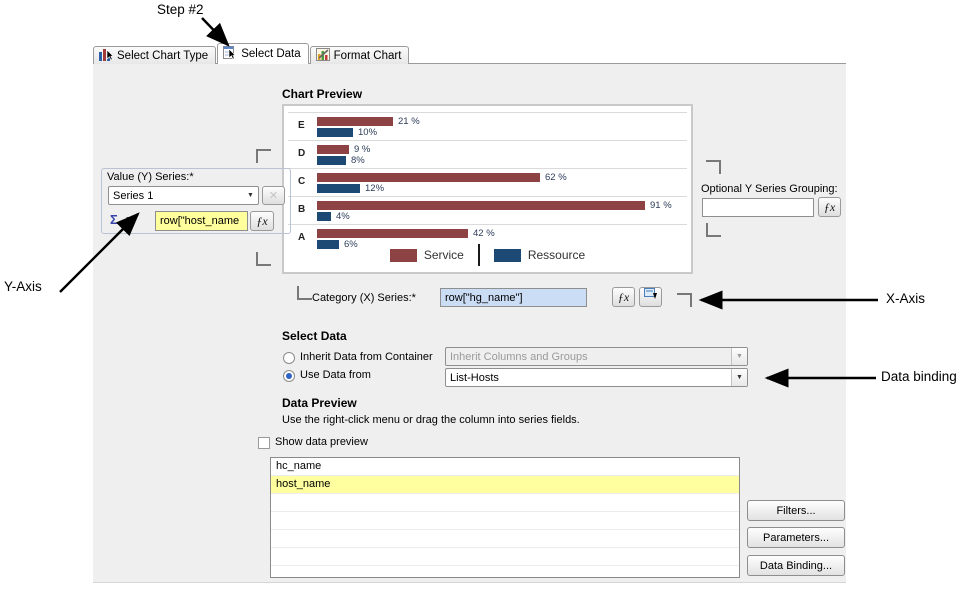  I want to click on bar-group: 91 %, so click(502, 205).